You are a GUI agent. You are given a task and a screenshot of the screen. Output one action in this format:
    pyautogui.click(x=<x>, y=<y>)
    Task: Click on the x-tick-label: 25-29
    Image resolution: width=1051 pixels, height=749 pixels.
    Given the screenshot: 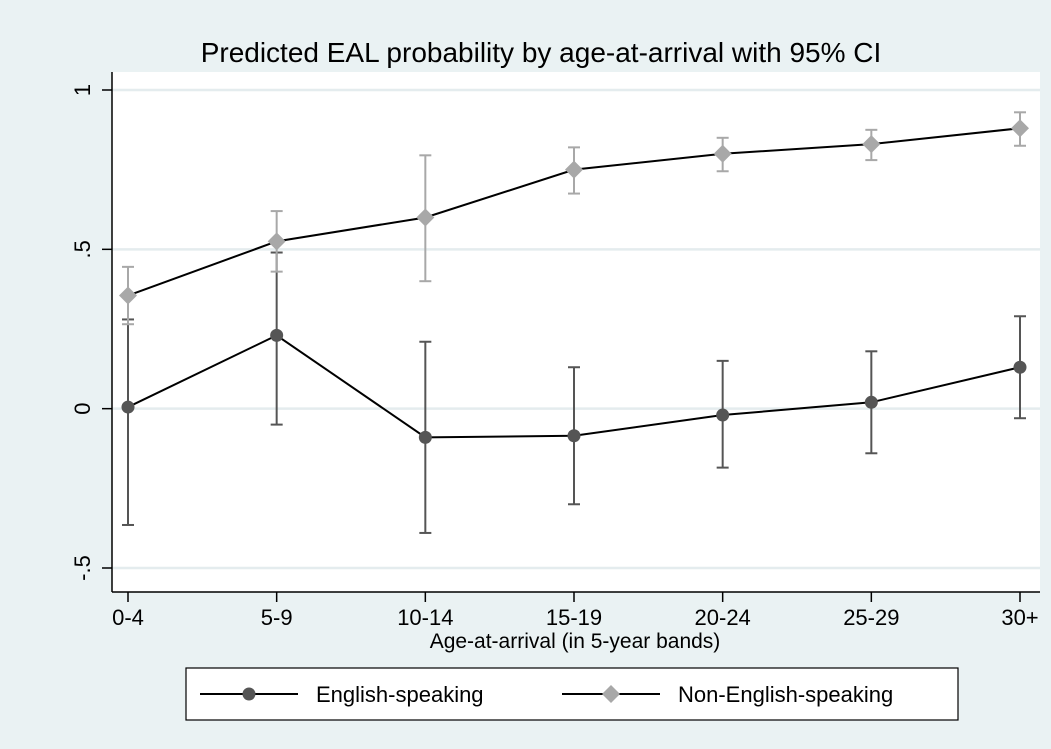 What is the action you would take?
    pyautogui.click(x=871, y=617)
    